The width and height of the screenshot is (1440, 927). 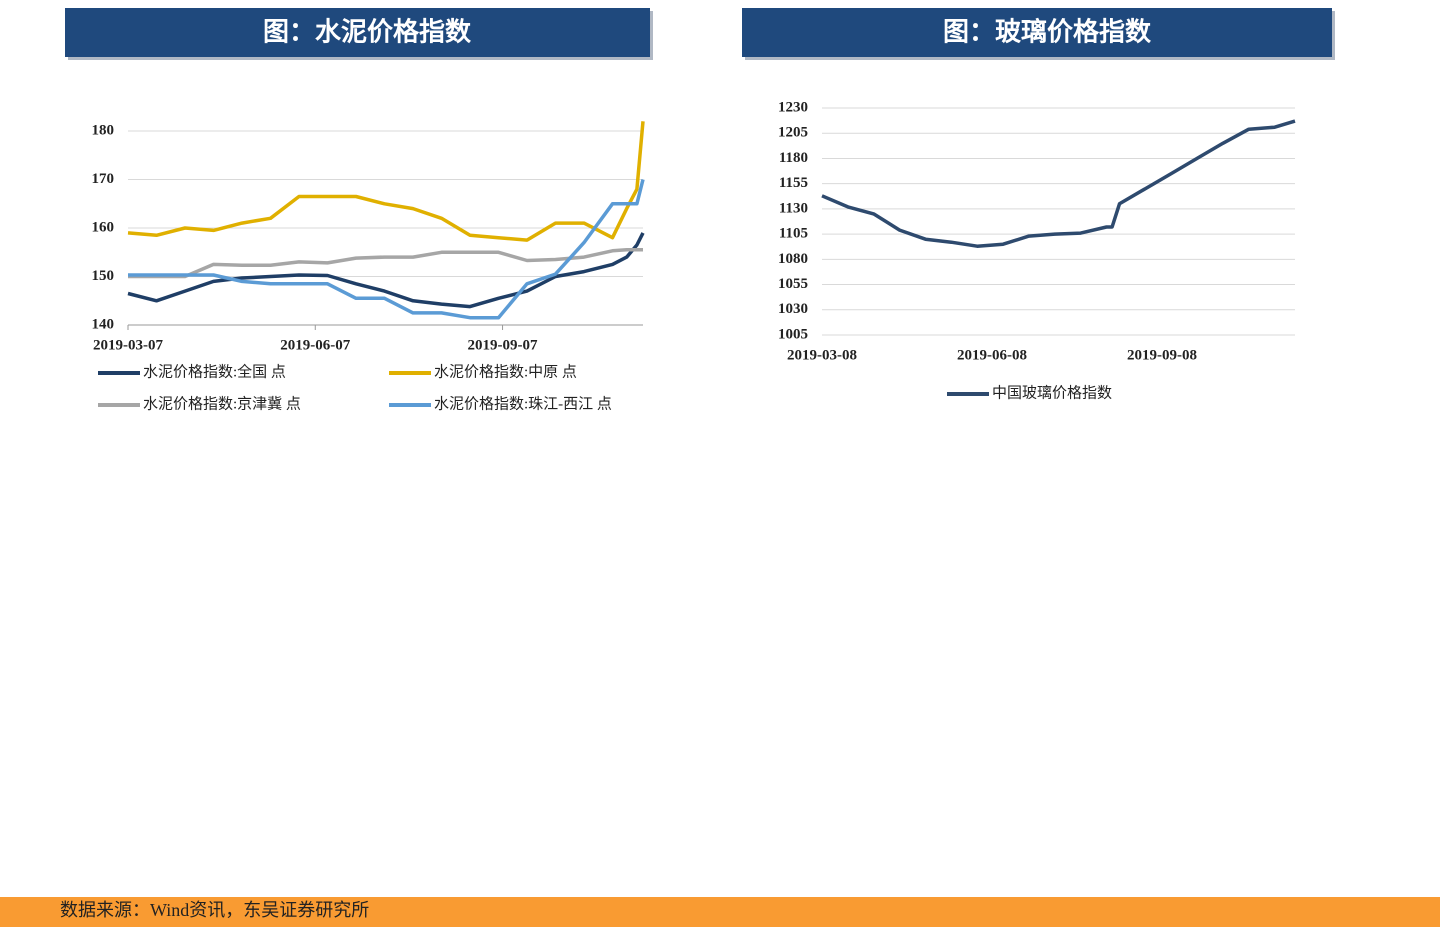 I want to click on y-tick-label: 1130, so click(x=793, y=208).